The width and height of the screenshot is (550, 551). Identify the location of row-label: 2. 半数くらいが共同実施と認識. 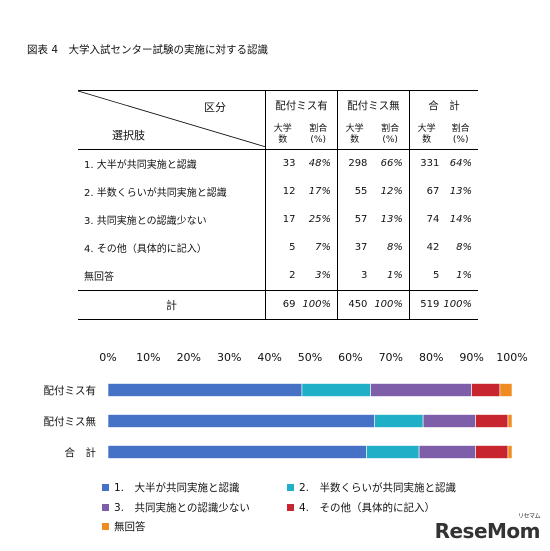
(155, 193).